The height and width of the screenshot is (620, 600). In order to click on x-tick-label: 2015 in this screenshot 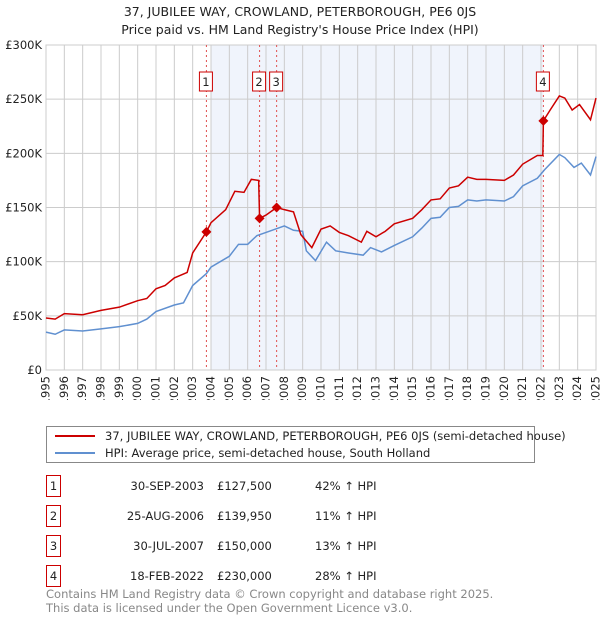, I will do `click(412, 388)`.